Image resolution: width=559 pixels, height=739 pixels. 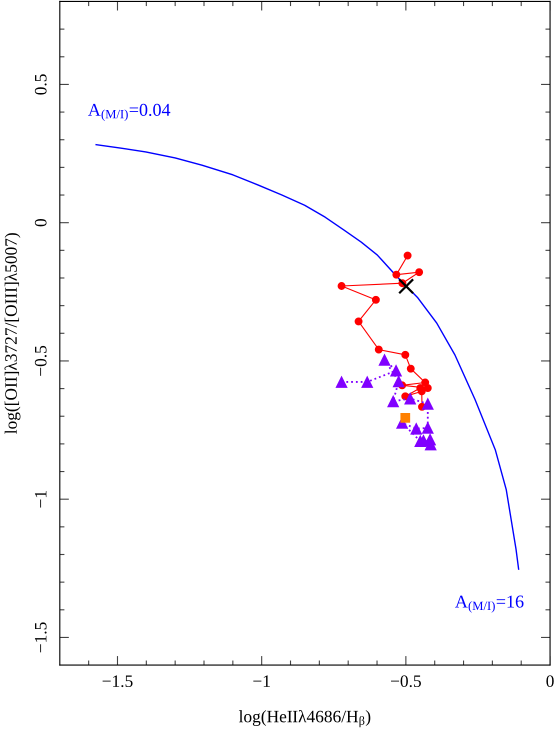 What do you see at coordinates (12, 333) in the screenshot?
I see `y-axis-title: log([OII]λ3727/[OIII]λ5007)` at bounding box center [12, 333].